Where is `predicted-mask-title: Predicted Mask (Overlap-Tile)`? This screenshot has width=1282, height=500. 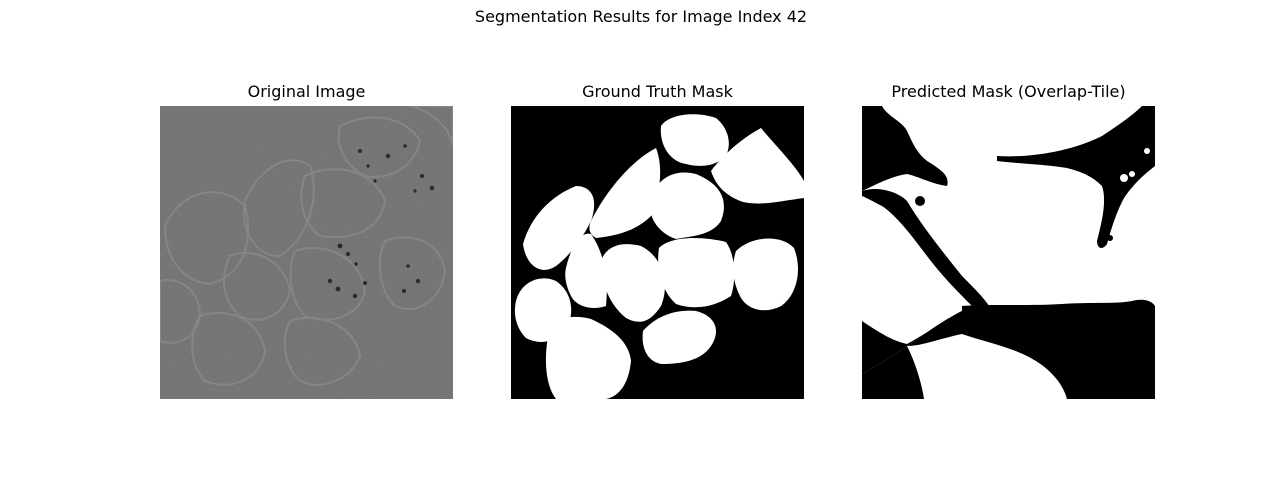 predicted-mask-title: Predicted Mask (Overlap-Tile) is located at coordinates (1008, 91).